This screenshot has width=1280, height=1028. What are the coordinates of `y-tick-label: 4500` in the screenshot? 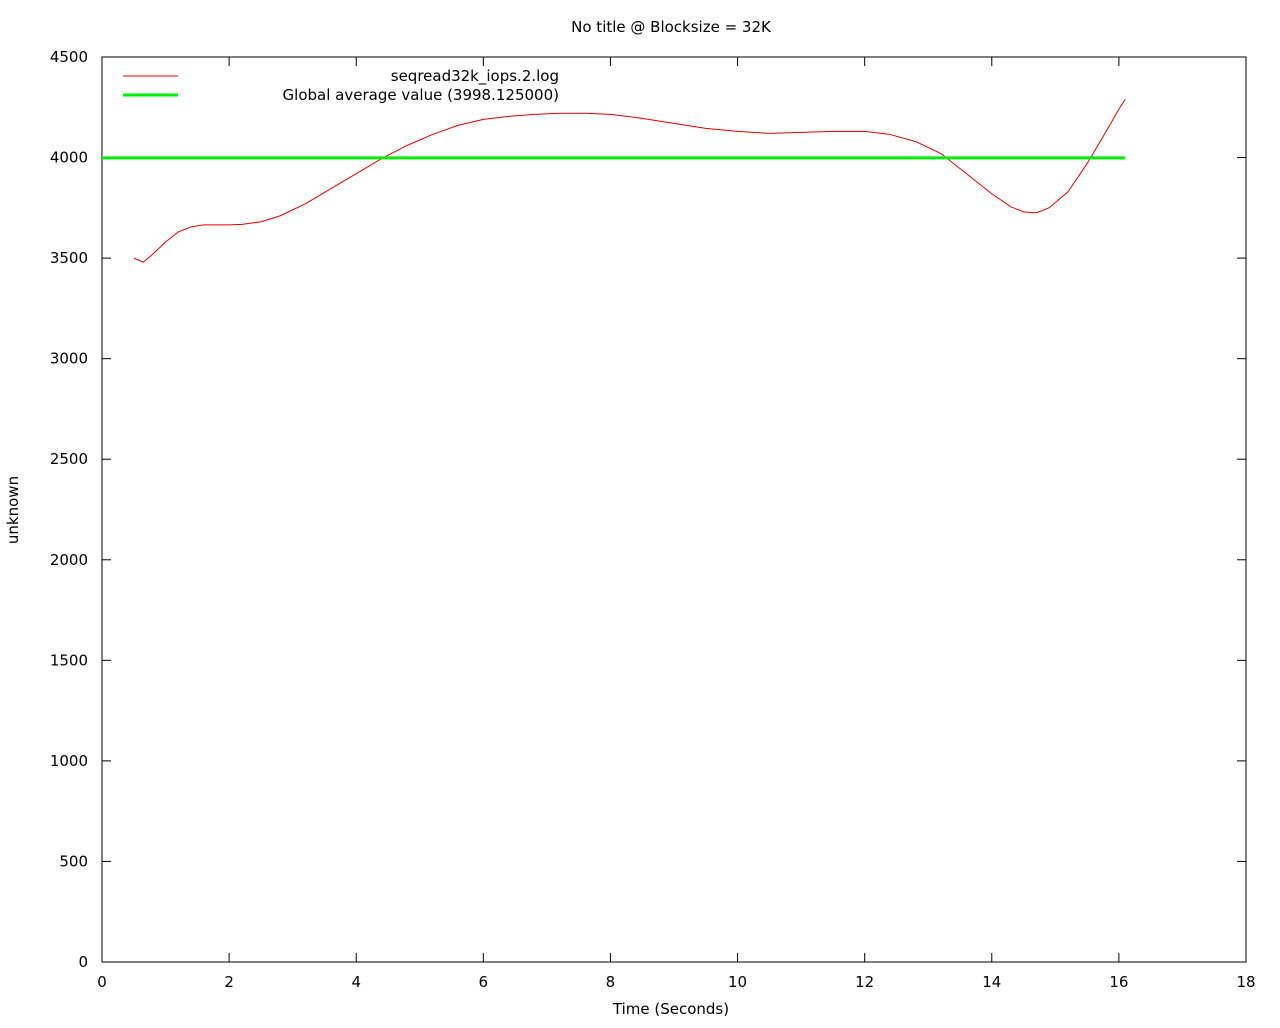 It's located at (69, 57).